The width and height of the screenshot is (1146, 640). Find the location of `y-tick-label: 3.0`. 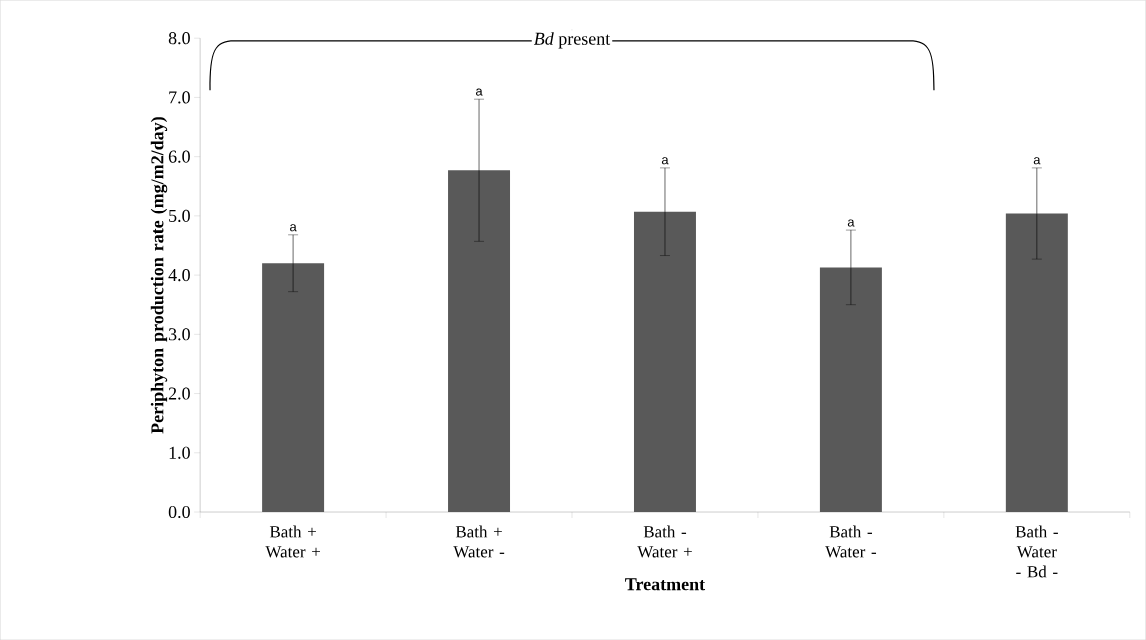

y-tick-label: 3.0 is located at coordinates (179, 334).